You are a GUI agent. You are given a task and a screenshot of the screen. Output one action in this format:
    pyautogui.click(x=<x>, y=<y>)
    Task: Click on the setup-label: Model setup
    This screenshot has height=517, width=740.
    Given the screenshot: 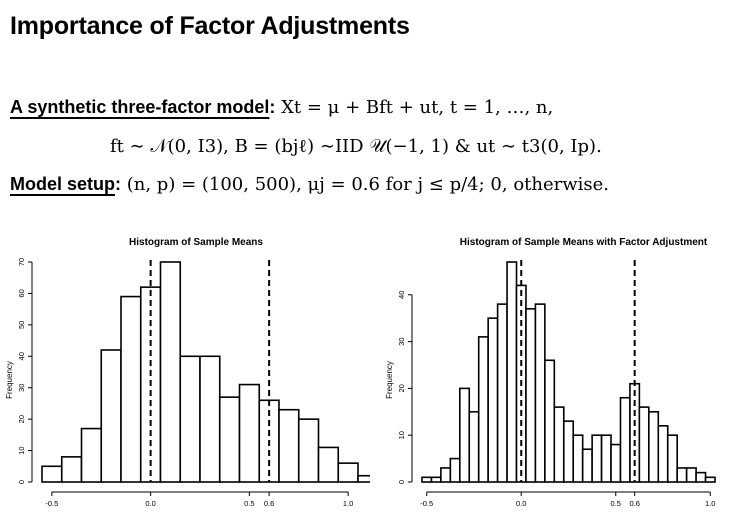 What is the action you would take?
    pyautogui.click(x=63, y=184)
    